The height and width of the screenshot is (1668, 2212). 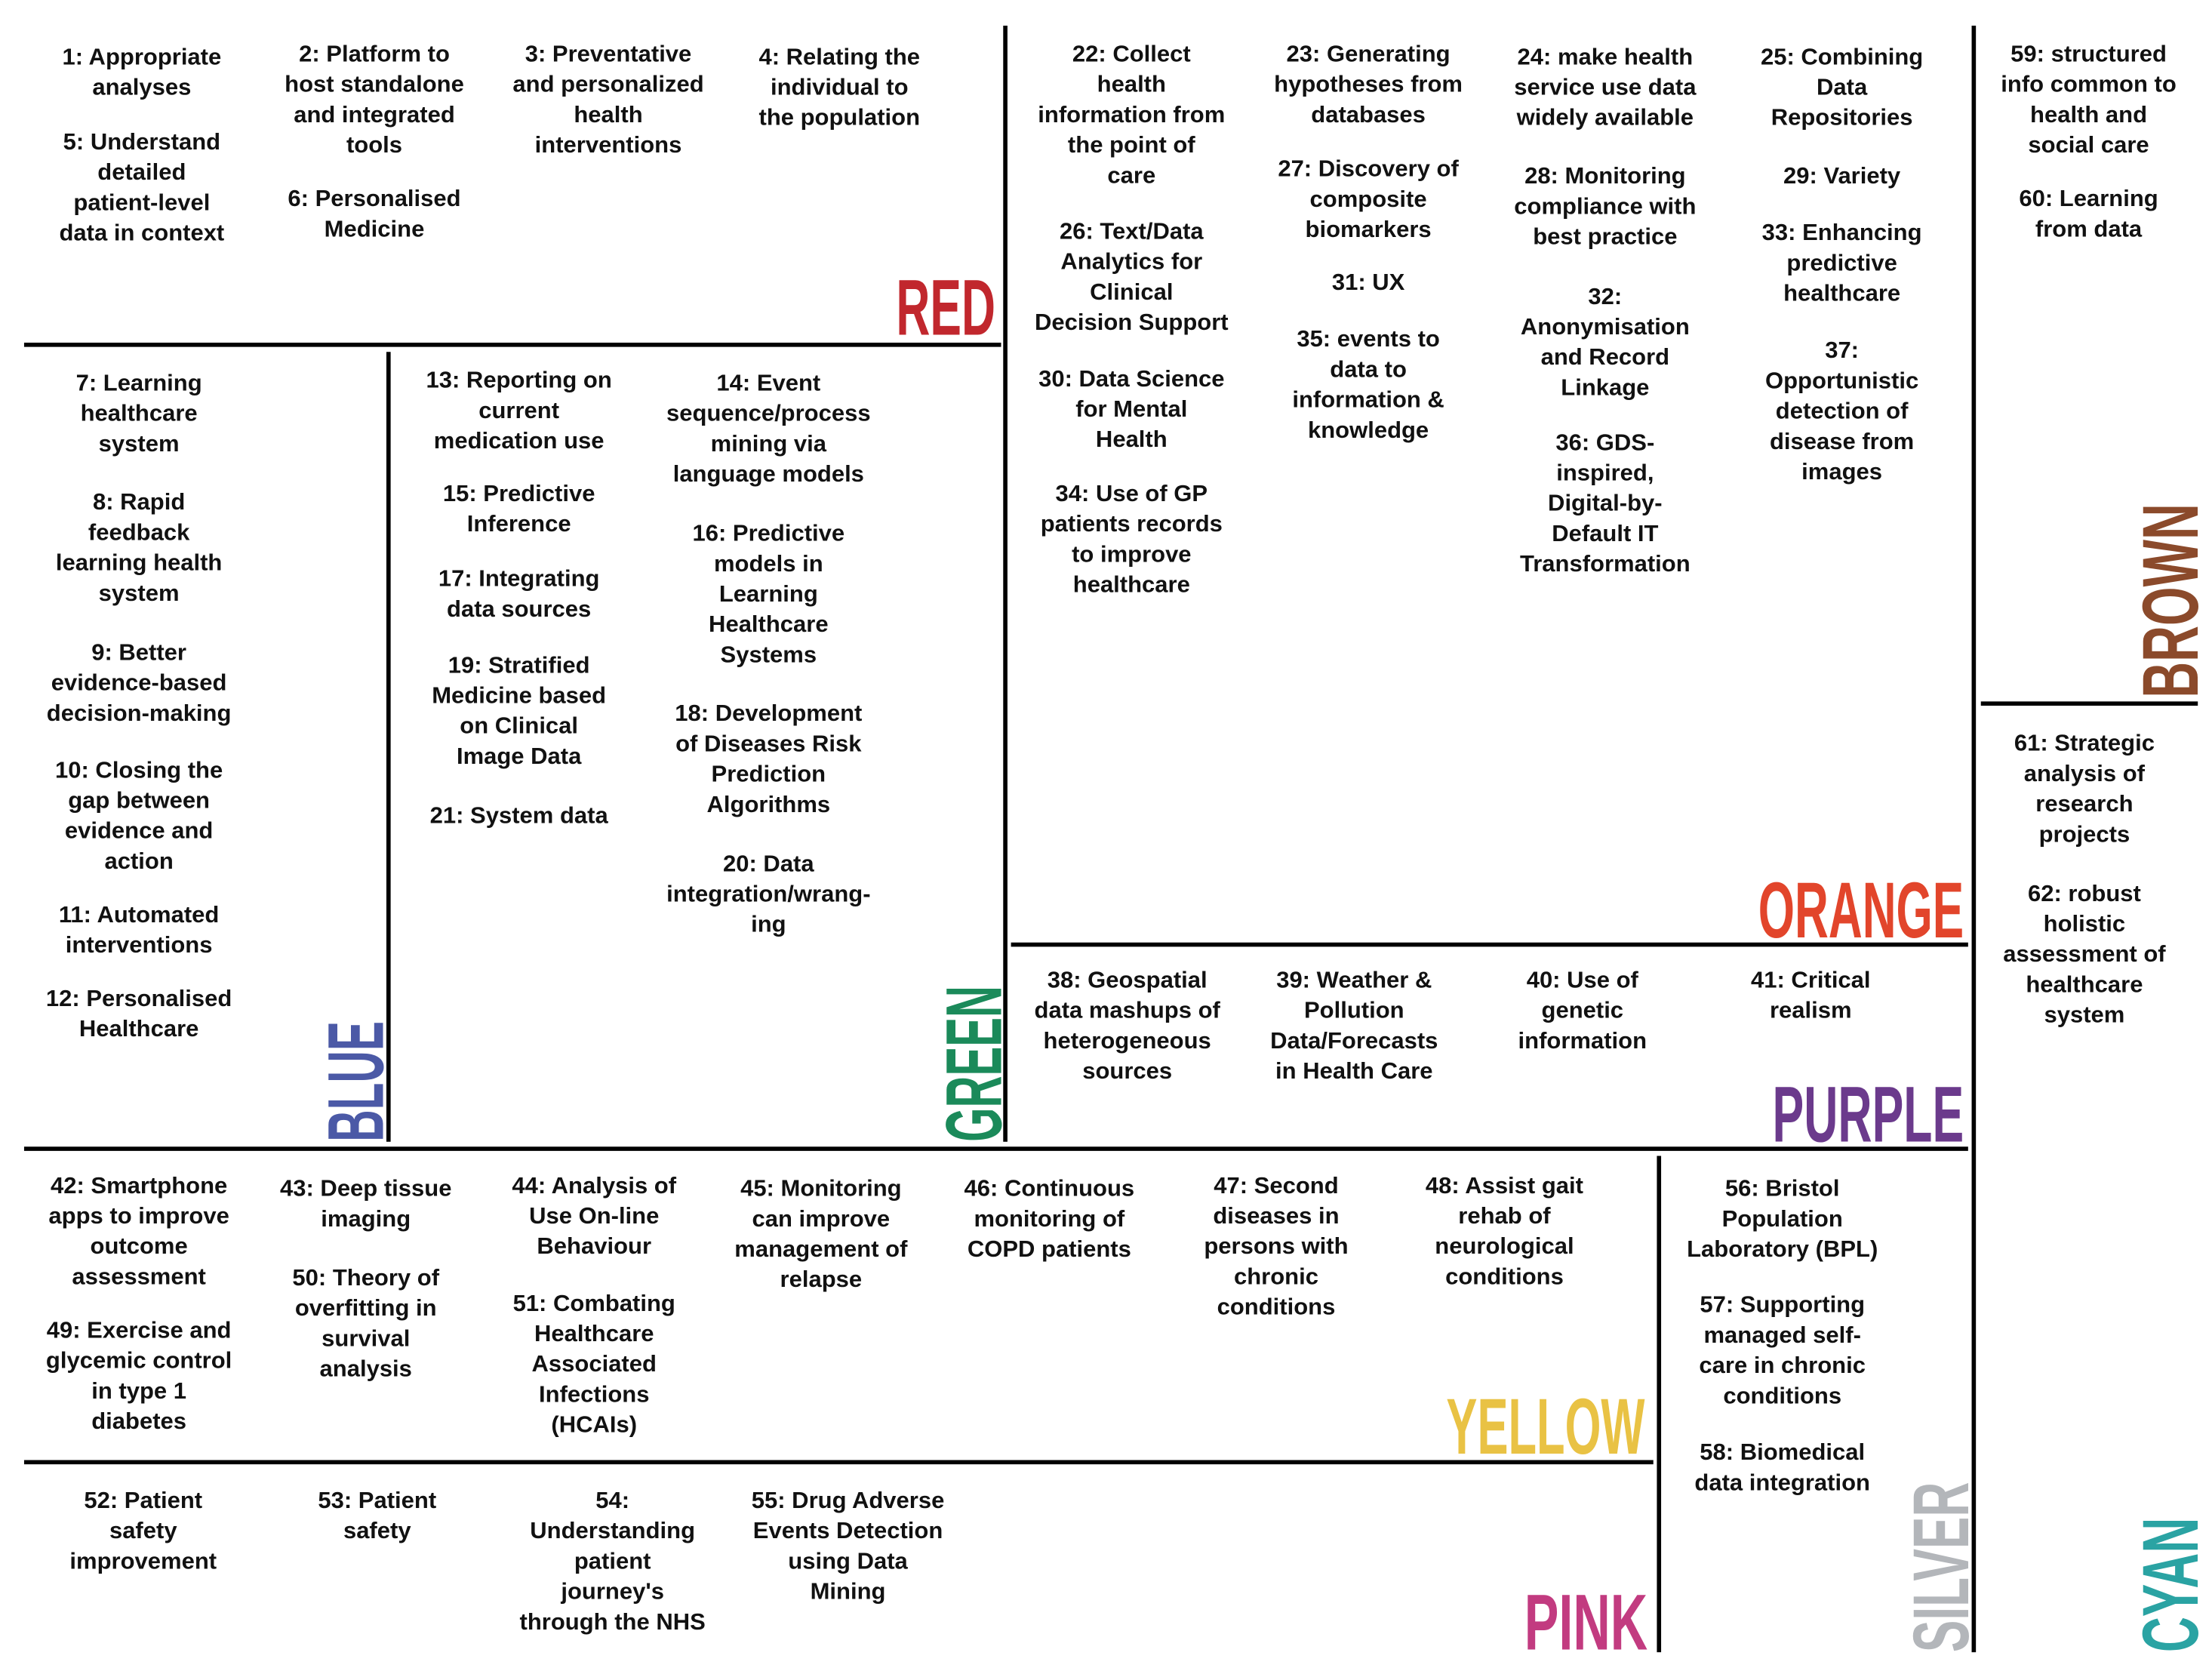 I want to click on item-line: 25: Combining, so click(x=1842, y=56).